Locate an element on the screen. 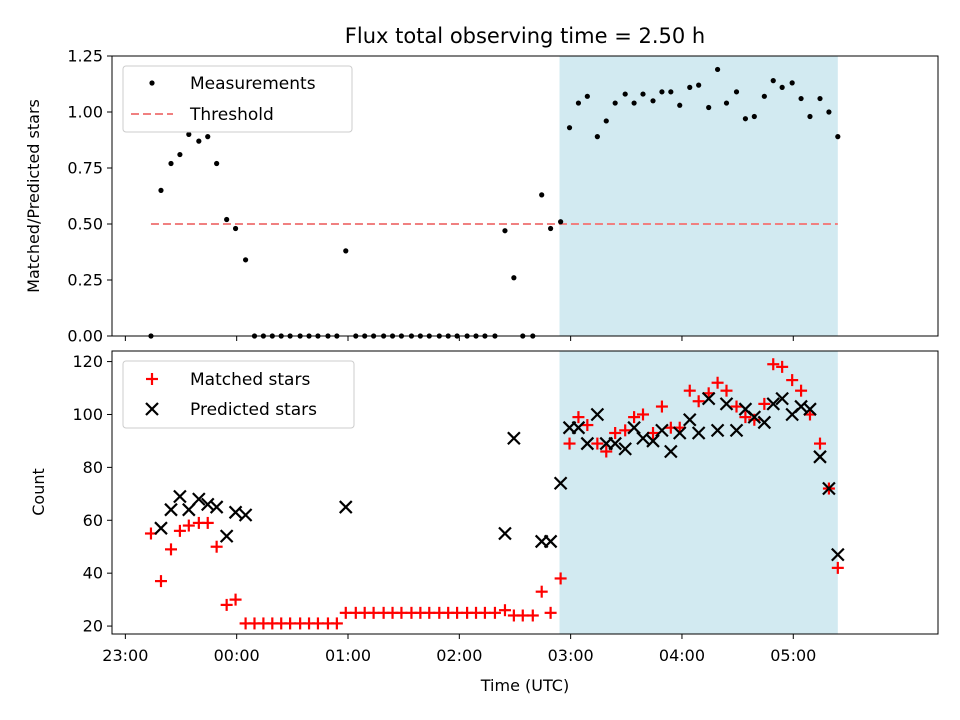  y-tick-label: 0.75 is located at coordinates (85, 168).